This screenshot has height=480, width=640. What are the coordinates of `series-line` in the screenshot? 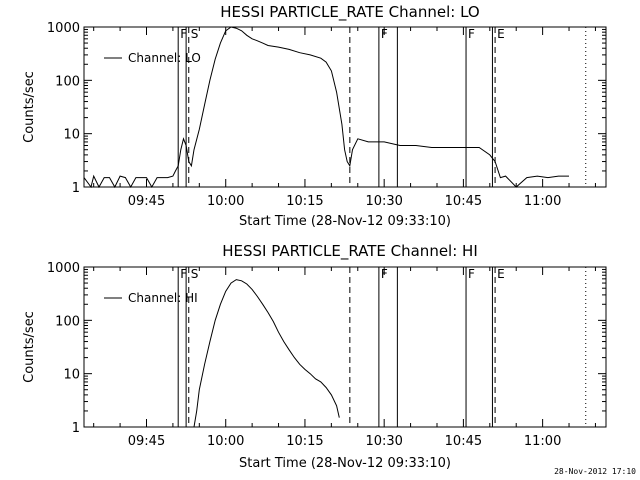 It's located at (266, 353).